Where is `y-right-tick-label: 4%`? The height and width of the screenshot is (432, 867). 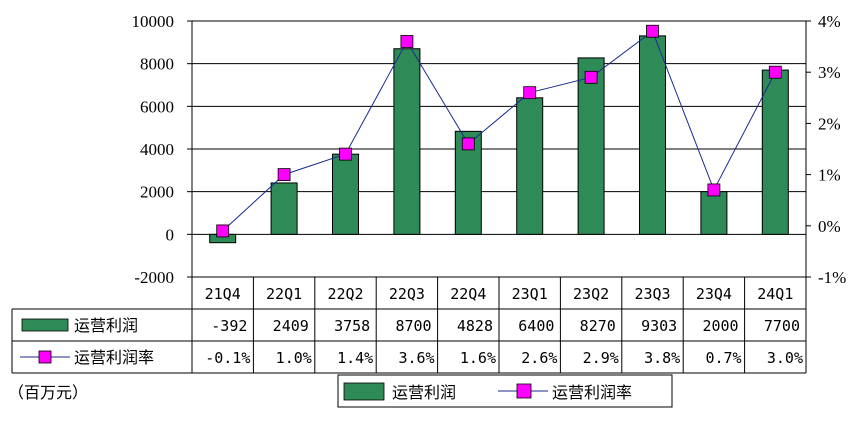
y-right-tick-label: 4% is located at coordinates (829, 21).